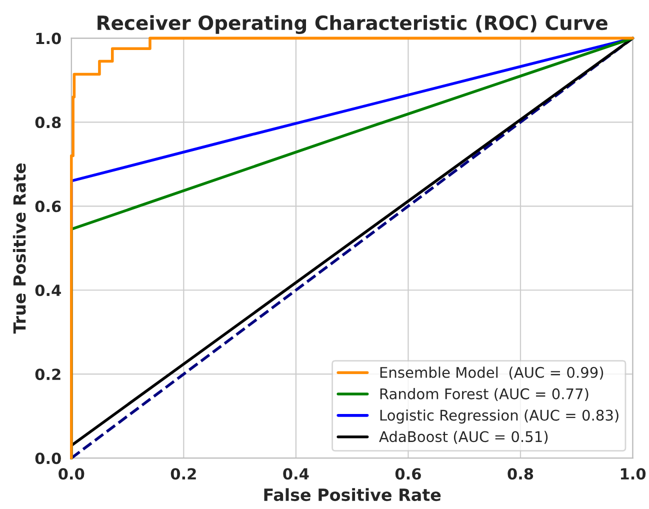 This screenshot has height=509, width=649. I want to click on x-axis-title: False Positive Rate, so click(352, 495).